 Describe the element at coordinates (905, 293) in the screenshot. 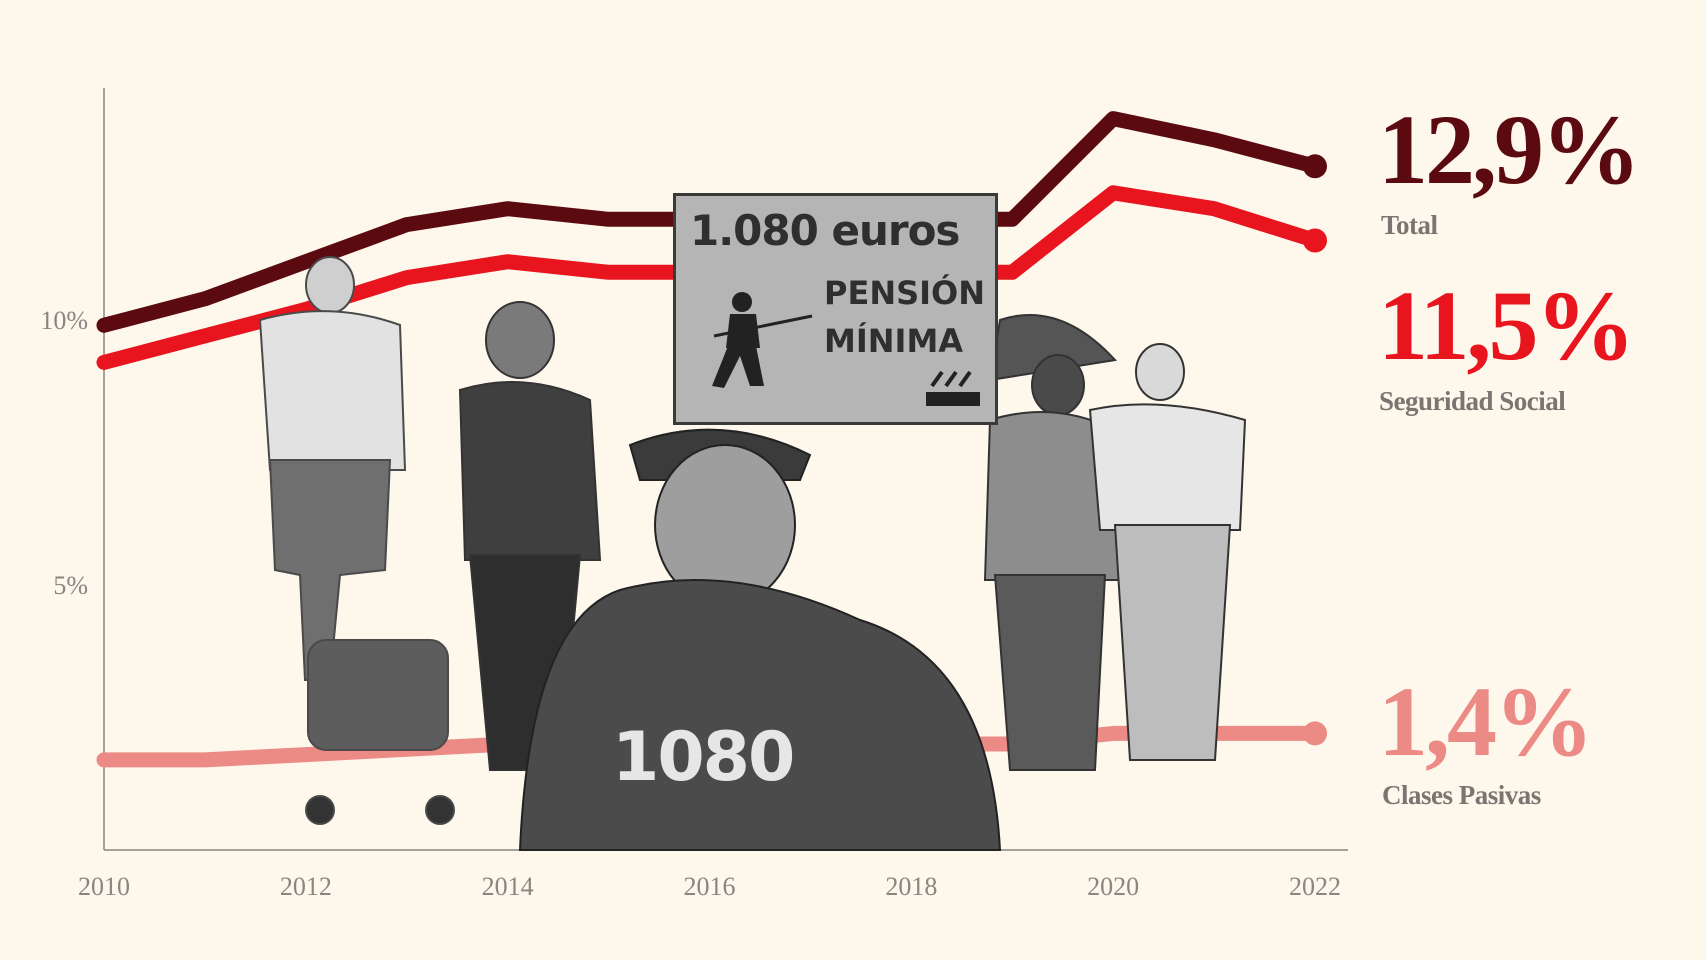

I see `sign-text-line2: PENSIÓN` at that location.